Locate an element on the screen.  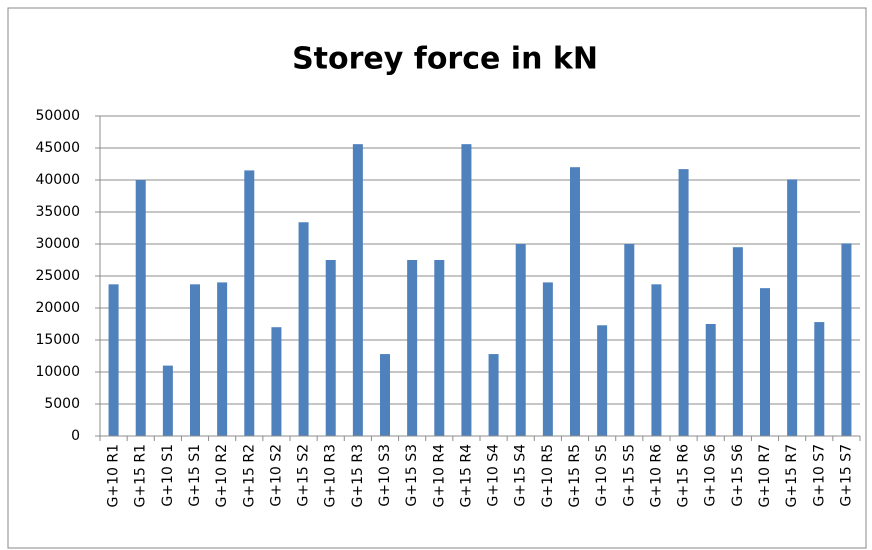
x-tick-label: G+15 S2 is located at coordinates (304, 475).